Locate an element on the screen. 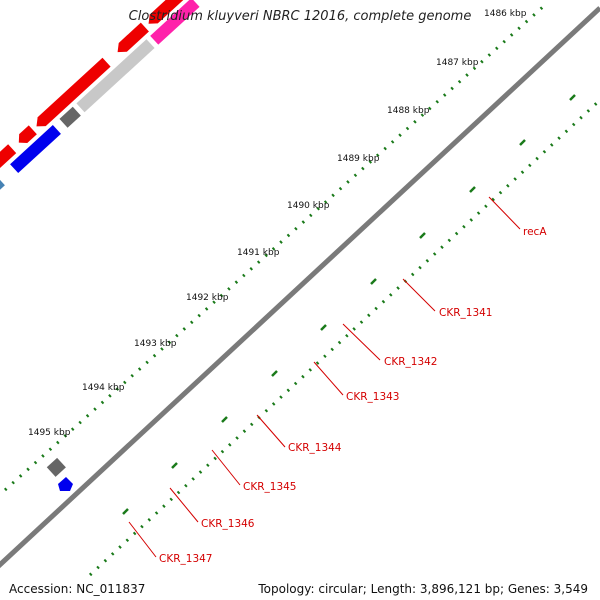 The height and width of the screenshot is (600, 600). cds-track-outer is located at coordinates (100, 98).